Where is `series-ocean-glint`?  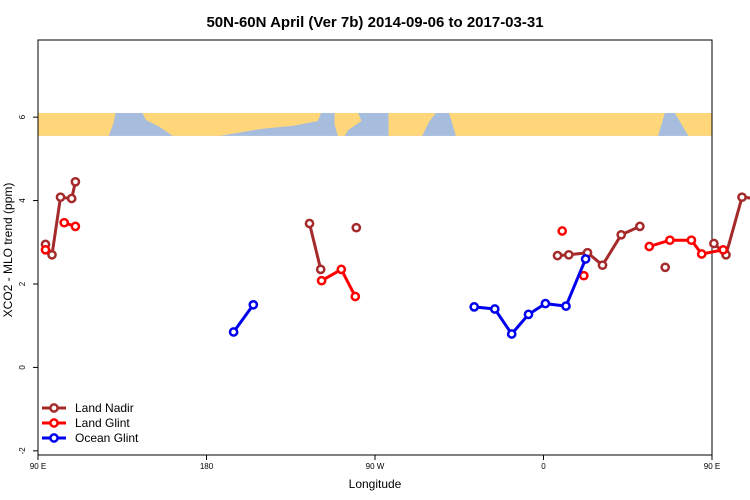 series-ocean-glint is located at coordinates (409, 296).